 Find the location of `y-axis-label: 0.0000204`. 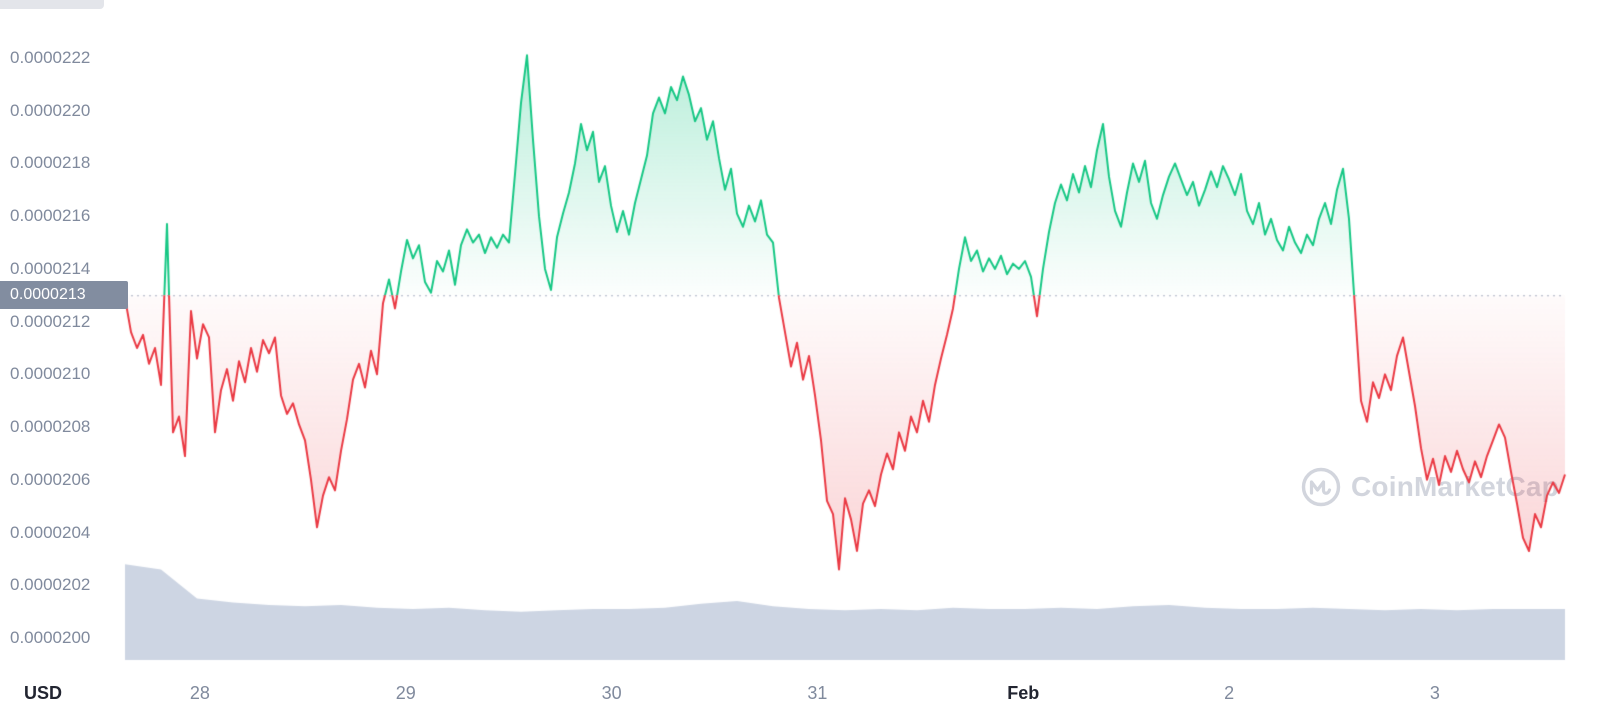

y-axis-label: 0.0000204 is located at coordinates (50, 532).